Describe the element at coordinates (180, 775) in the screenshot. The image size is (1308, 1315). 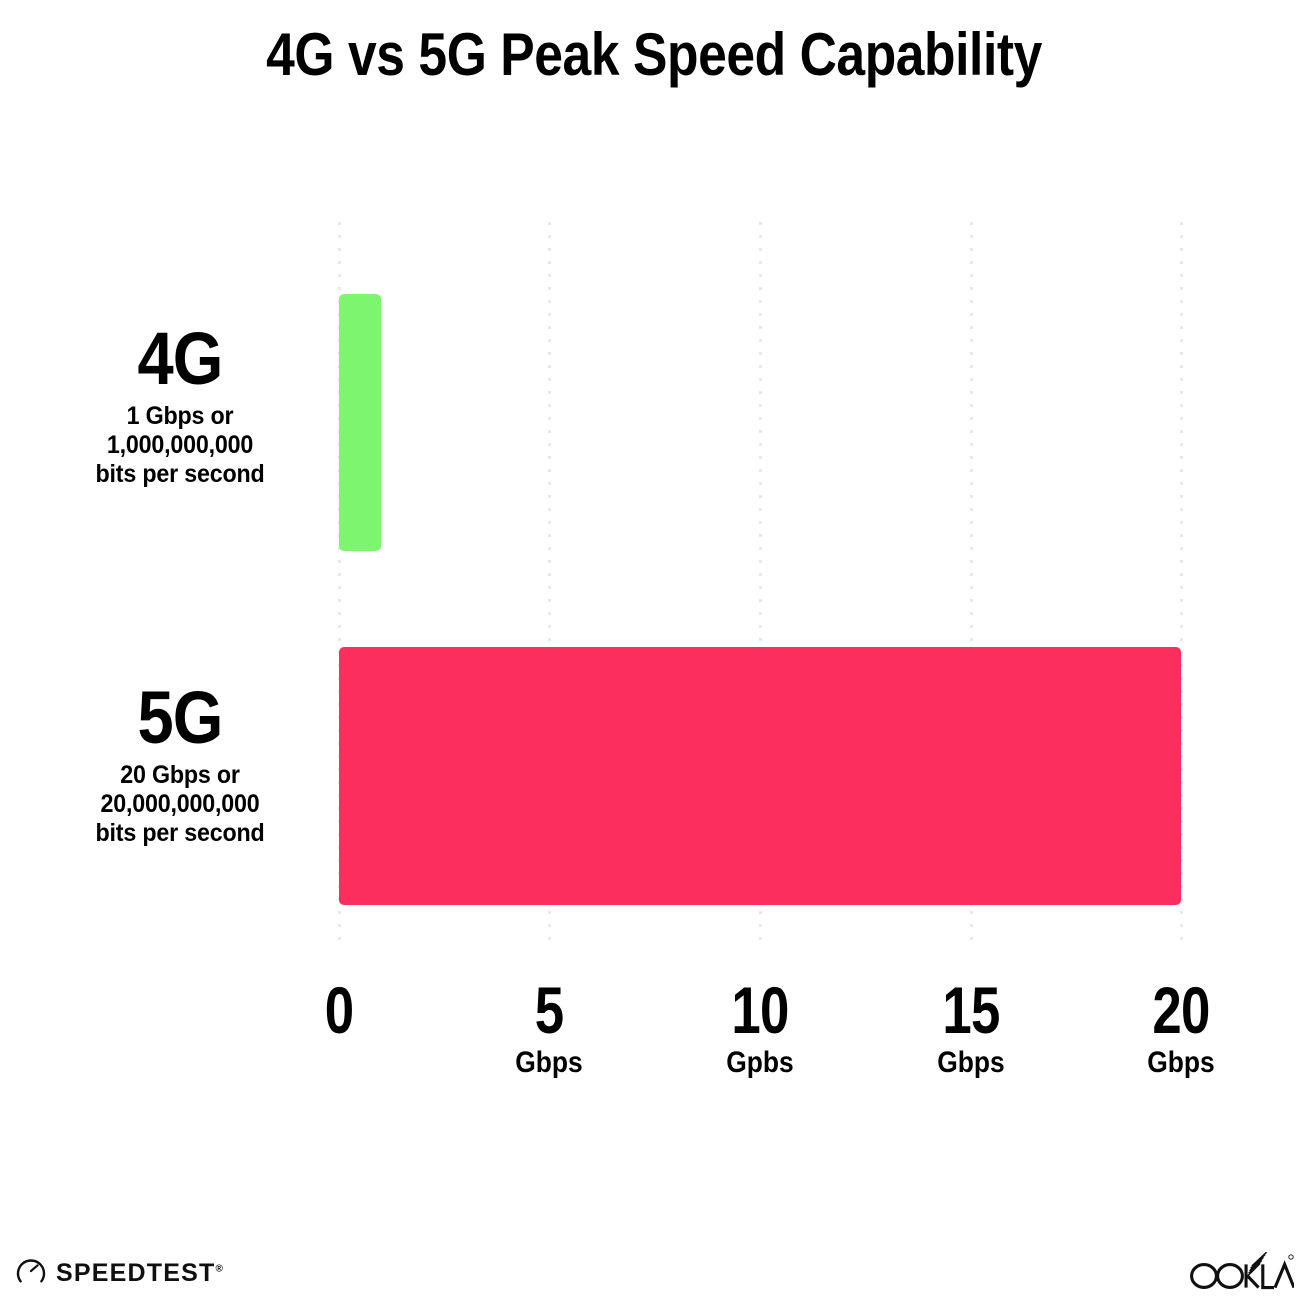
I see `bar-label-5g-line1: 20 Gbps or` at that location.